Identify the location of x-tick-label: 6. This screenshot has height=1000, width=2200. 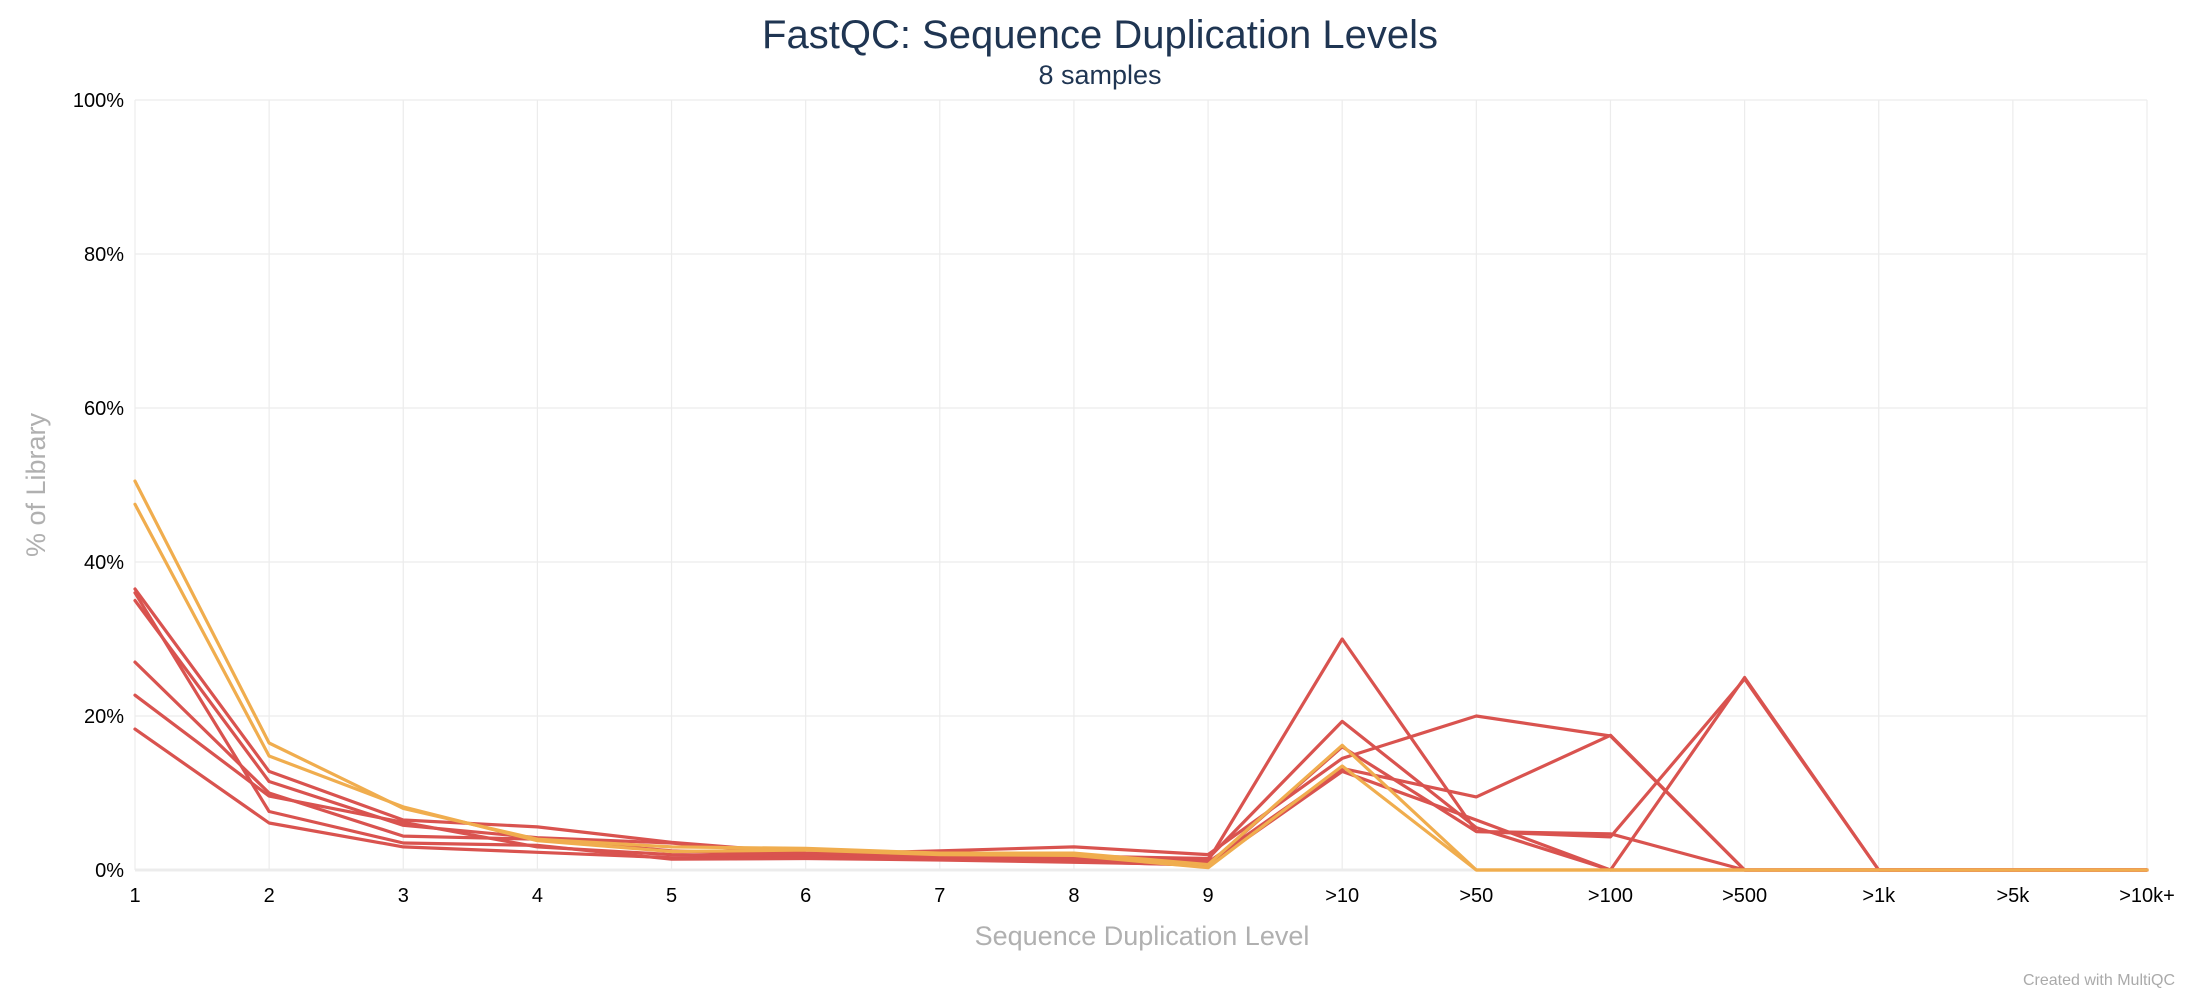
(805, 896).